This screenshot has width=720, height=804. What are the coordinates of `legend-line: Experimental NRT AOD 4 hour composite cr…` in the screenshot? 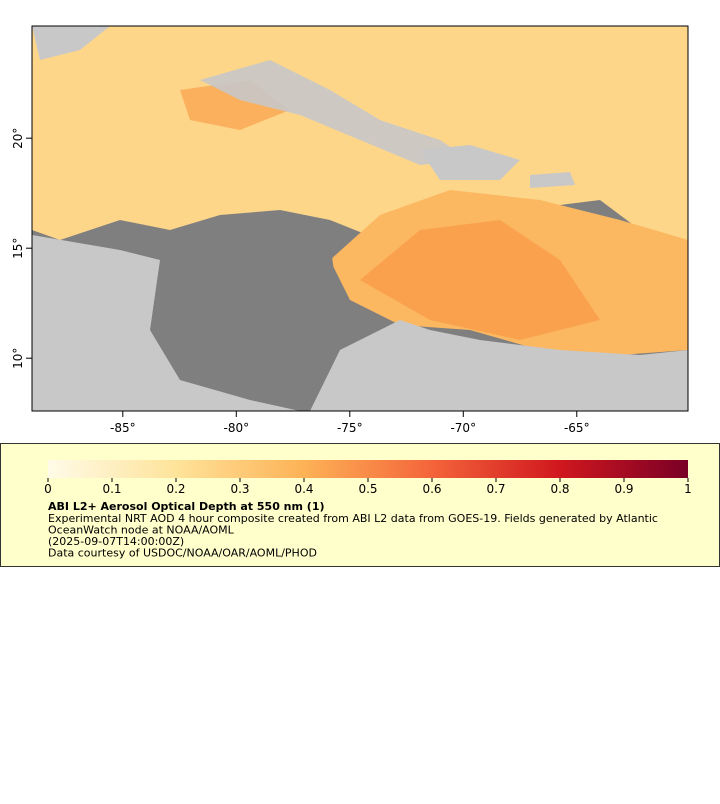 It's located at (353, 518).